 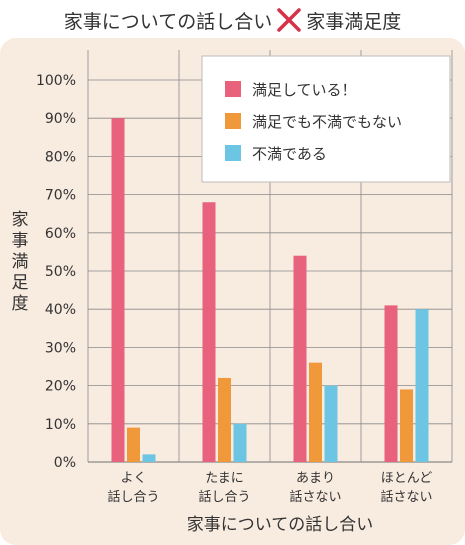 What do you see at coordinates (233, 121) in the screenshot?
I see `legend-swatch-neutral` at bounding box center [233, 121].